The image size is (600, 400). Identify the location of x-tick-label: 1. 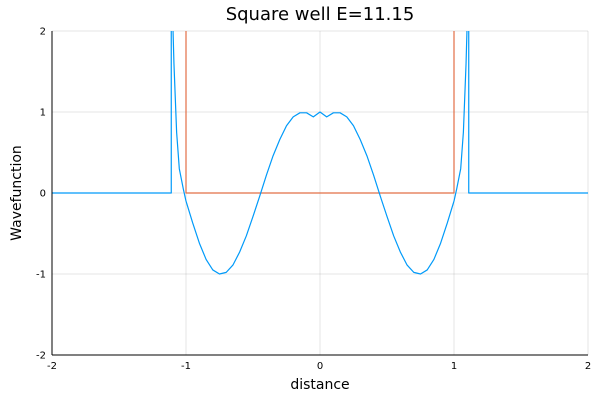
(454, 366).